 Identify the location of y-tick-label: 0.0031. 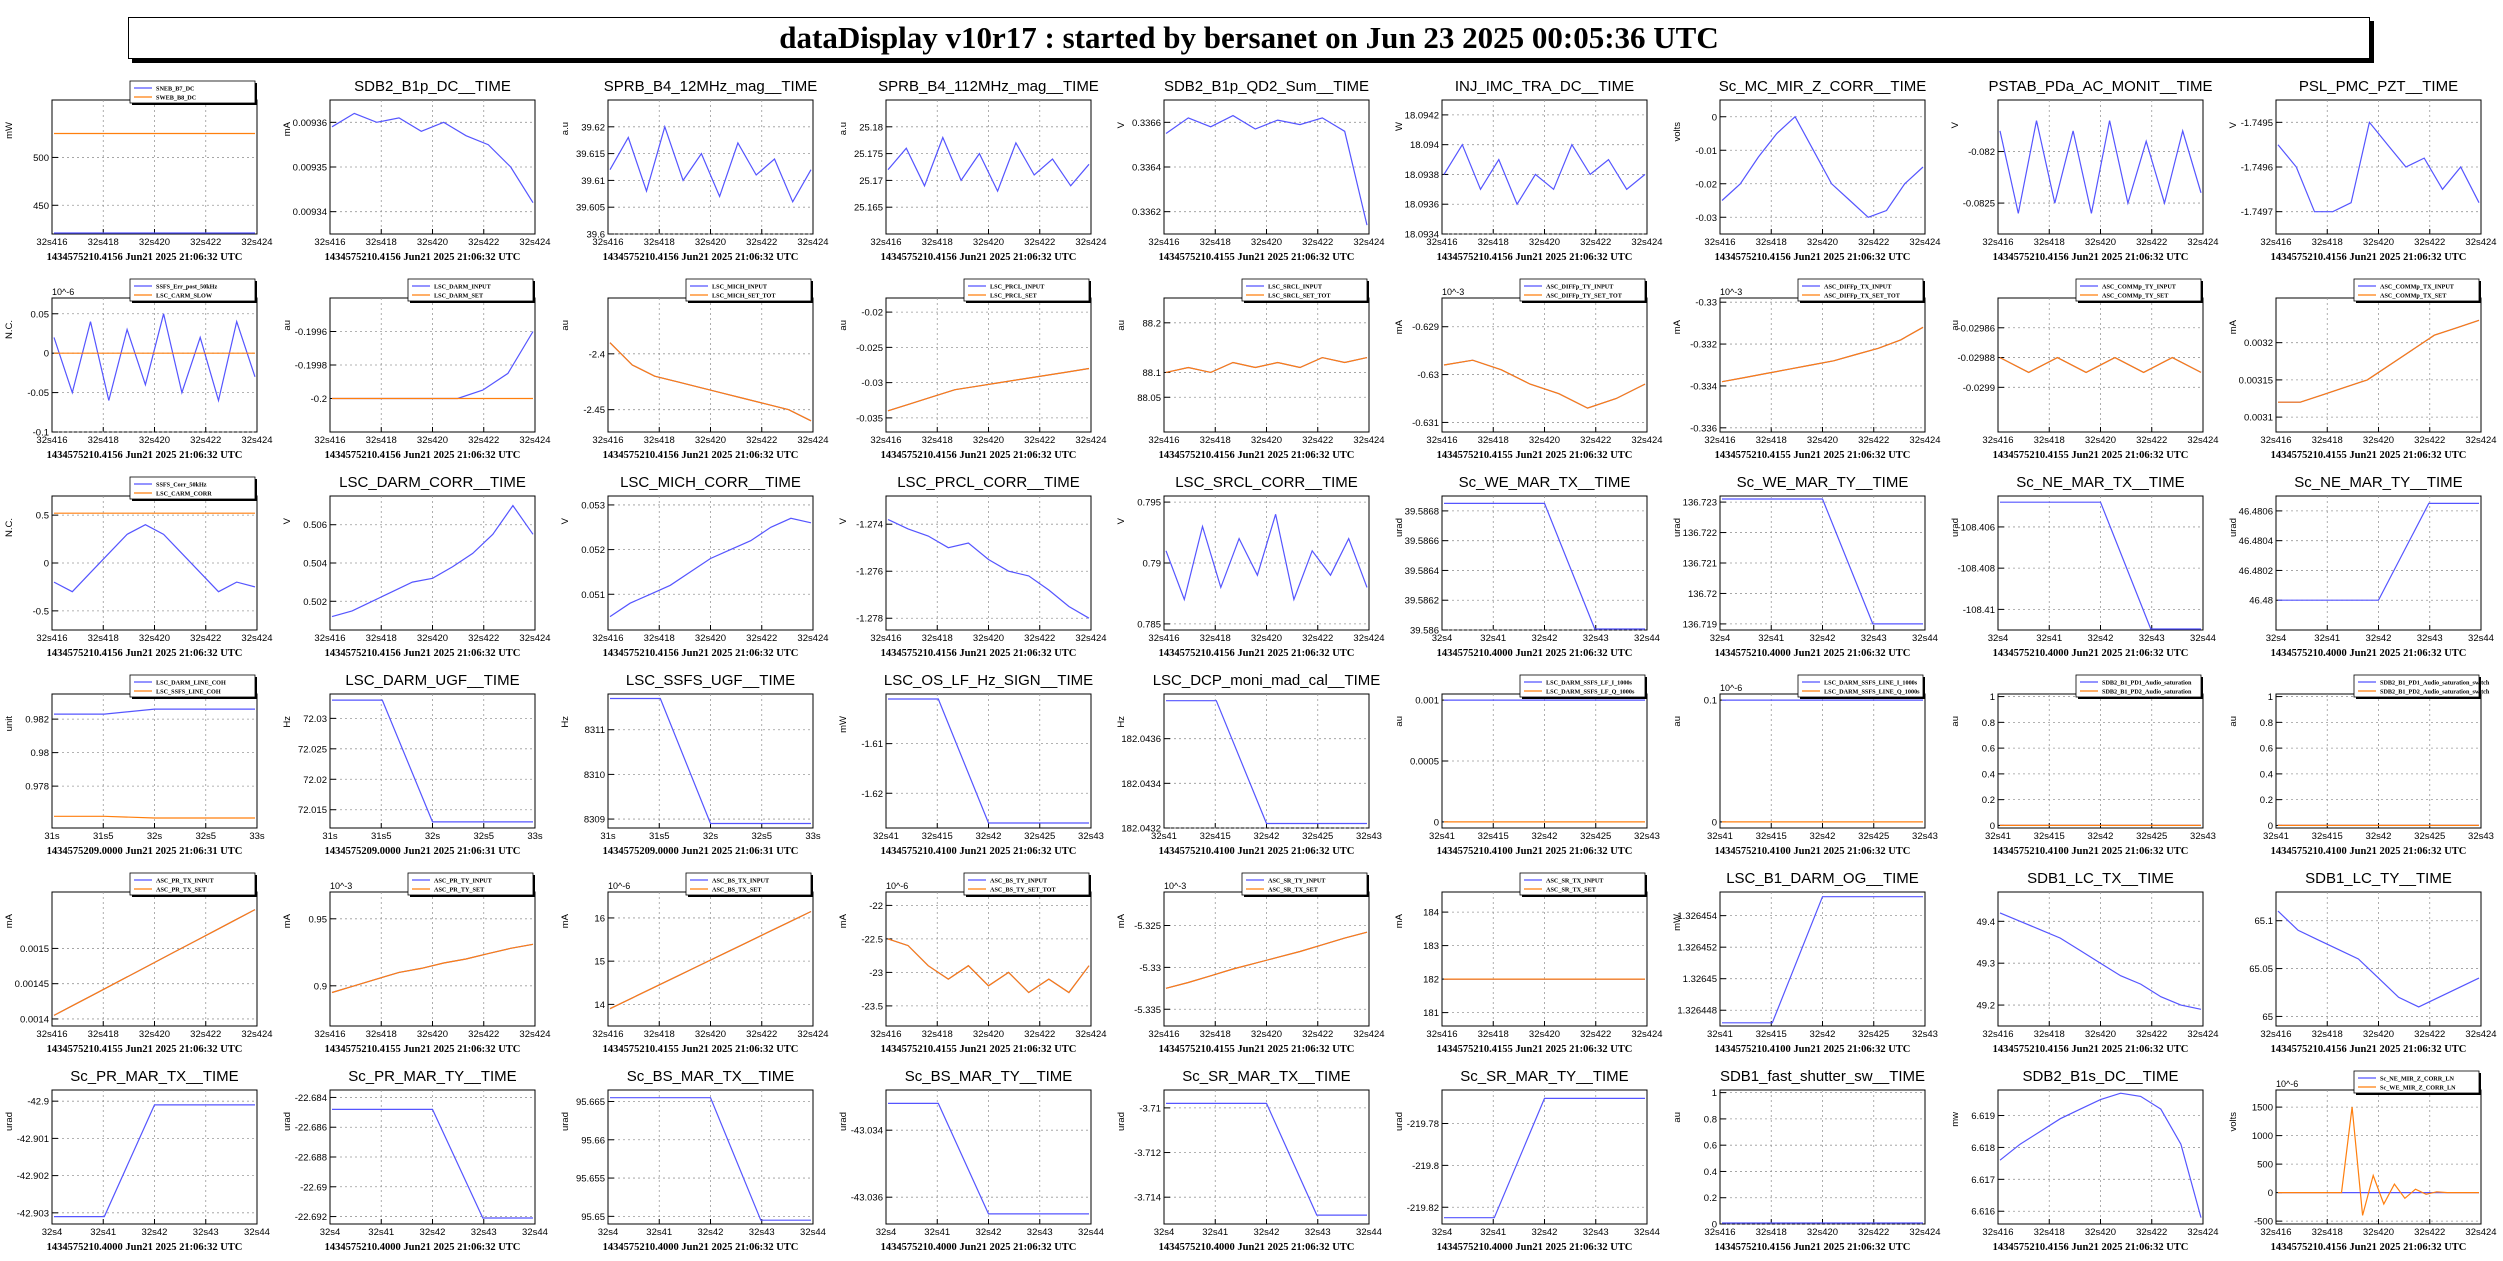
(2258, 418).